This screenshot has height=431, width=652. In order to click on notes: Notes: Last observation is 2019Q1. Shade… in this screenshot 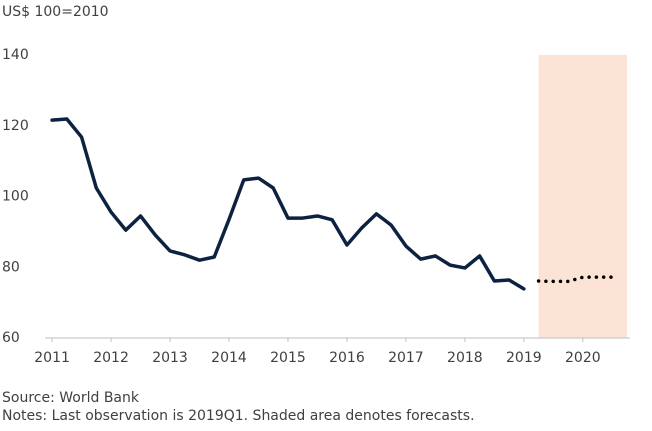, I will do `click(238, 416)`.